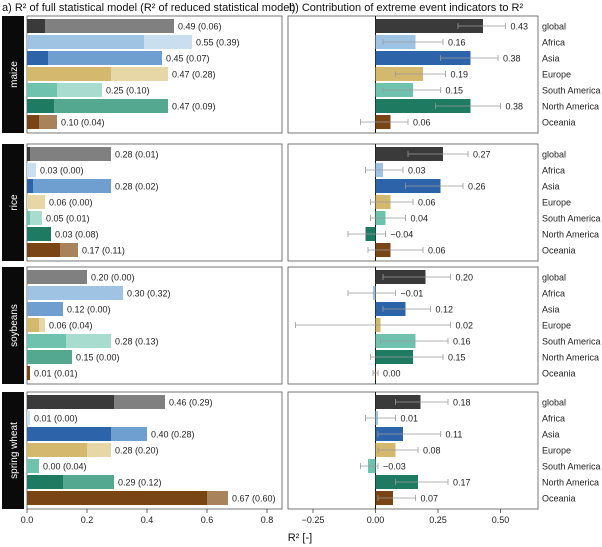 This screenshot has width=602, height=547. What do you see at coordinates (520, 27) in the screenshot?
I see `contribution-value-label: 0.43` at bounding box center [520, 27].